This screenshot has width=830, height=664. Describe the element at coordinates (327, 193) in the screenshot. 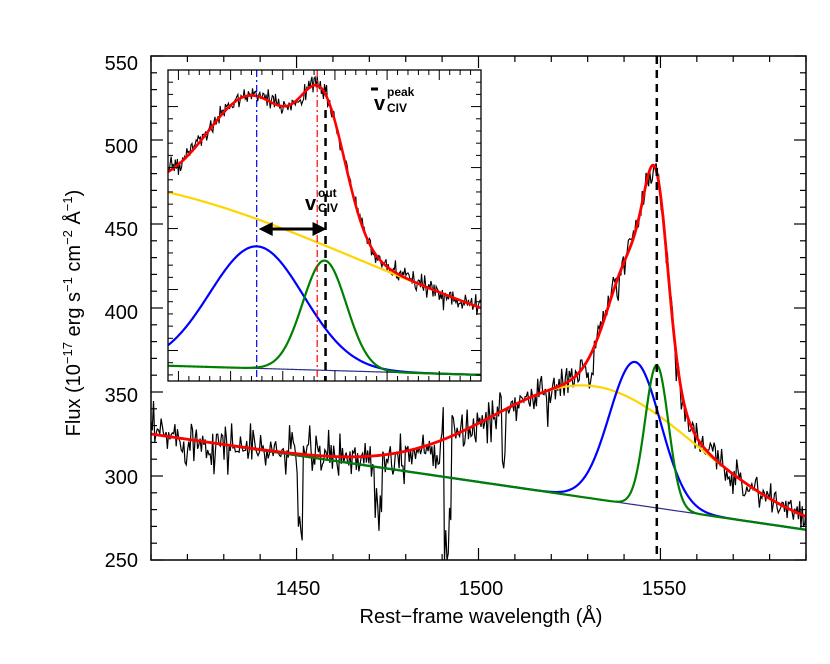

I see `vout-superscript: out` at that location.